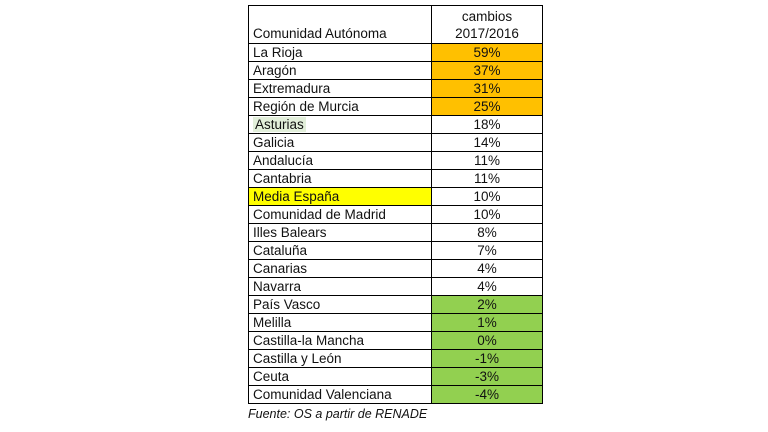 The height and width of the screenshot is (432, 768). I want to click on row-name: Media España, so click(296, 196).